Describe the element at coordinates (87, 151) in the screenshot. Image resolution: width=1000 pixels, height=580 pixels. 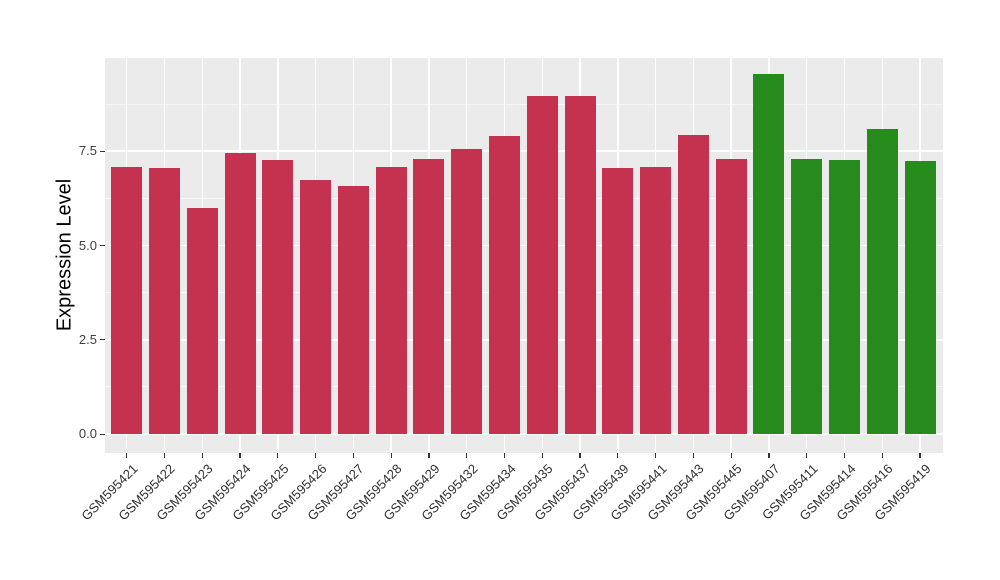
I see `y-tick-label: 7.5` at that location.